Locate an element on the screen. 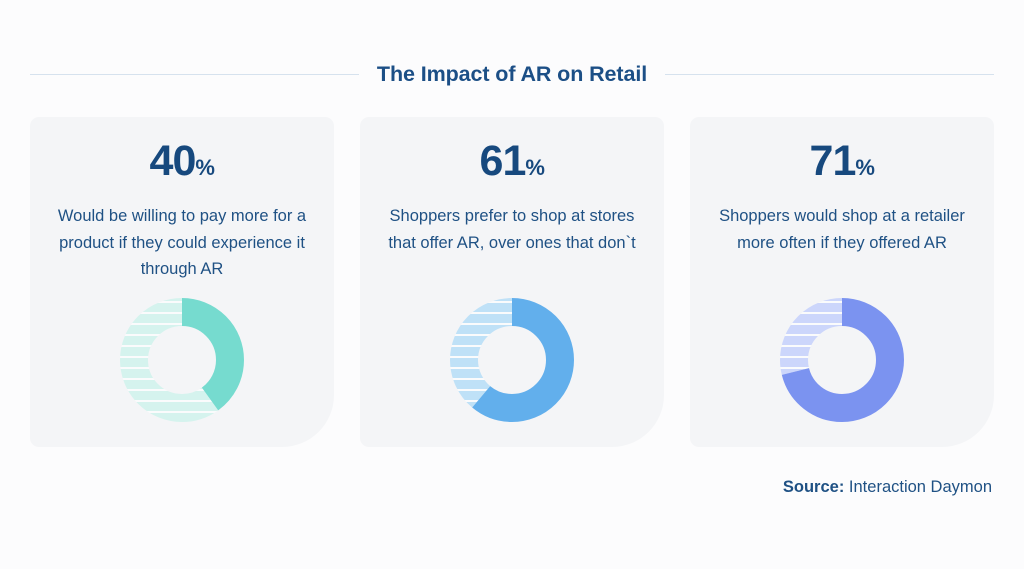 This screenshot has height=569, width=1024. donut-chart-61-svg is located at coordinates (512, 360).